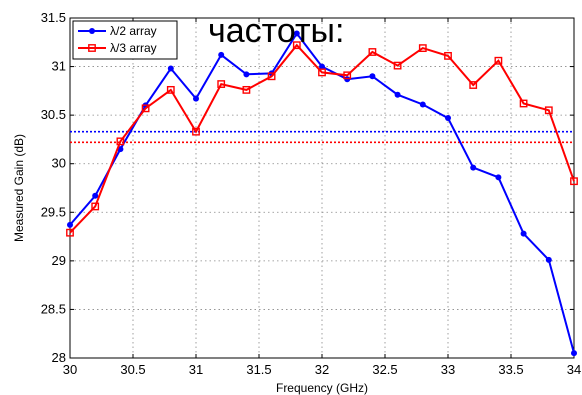 This screenshot has height=395, width=582. What do you see at coordinates (258, 369) in the screenshot?
I see `x-tick-label: 31.5` at bounding box center [258, 369].